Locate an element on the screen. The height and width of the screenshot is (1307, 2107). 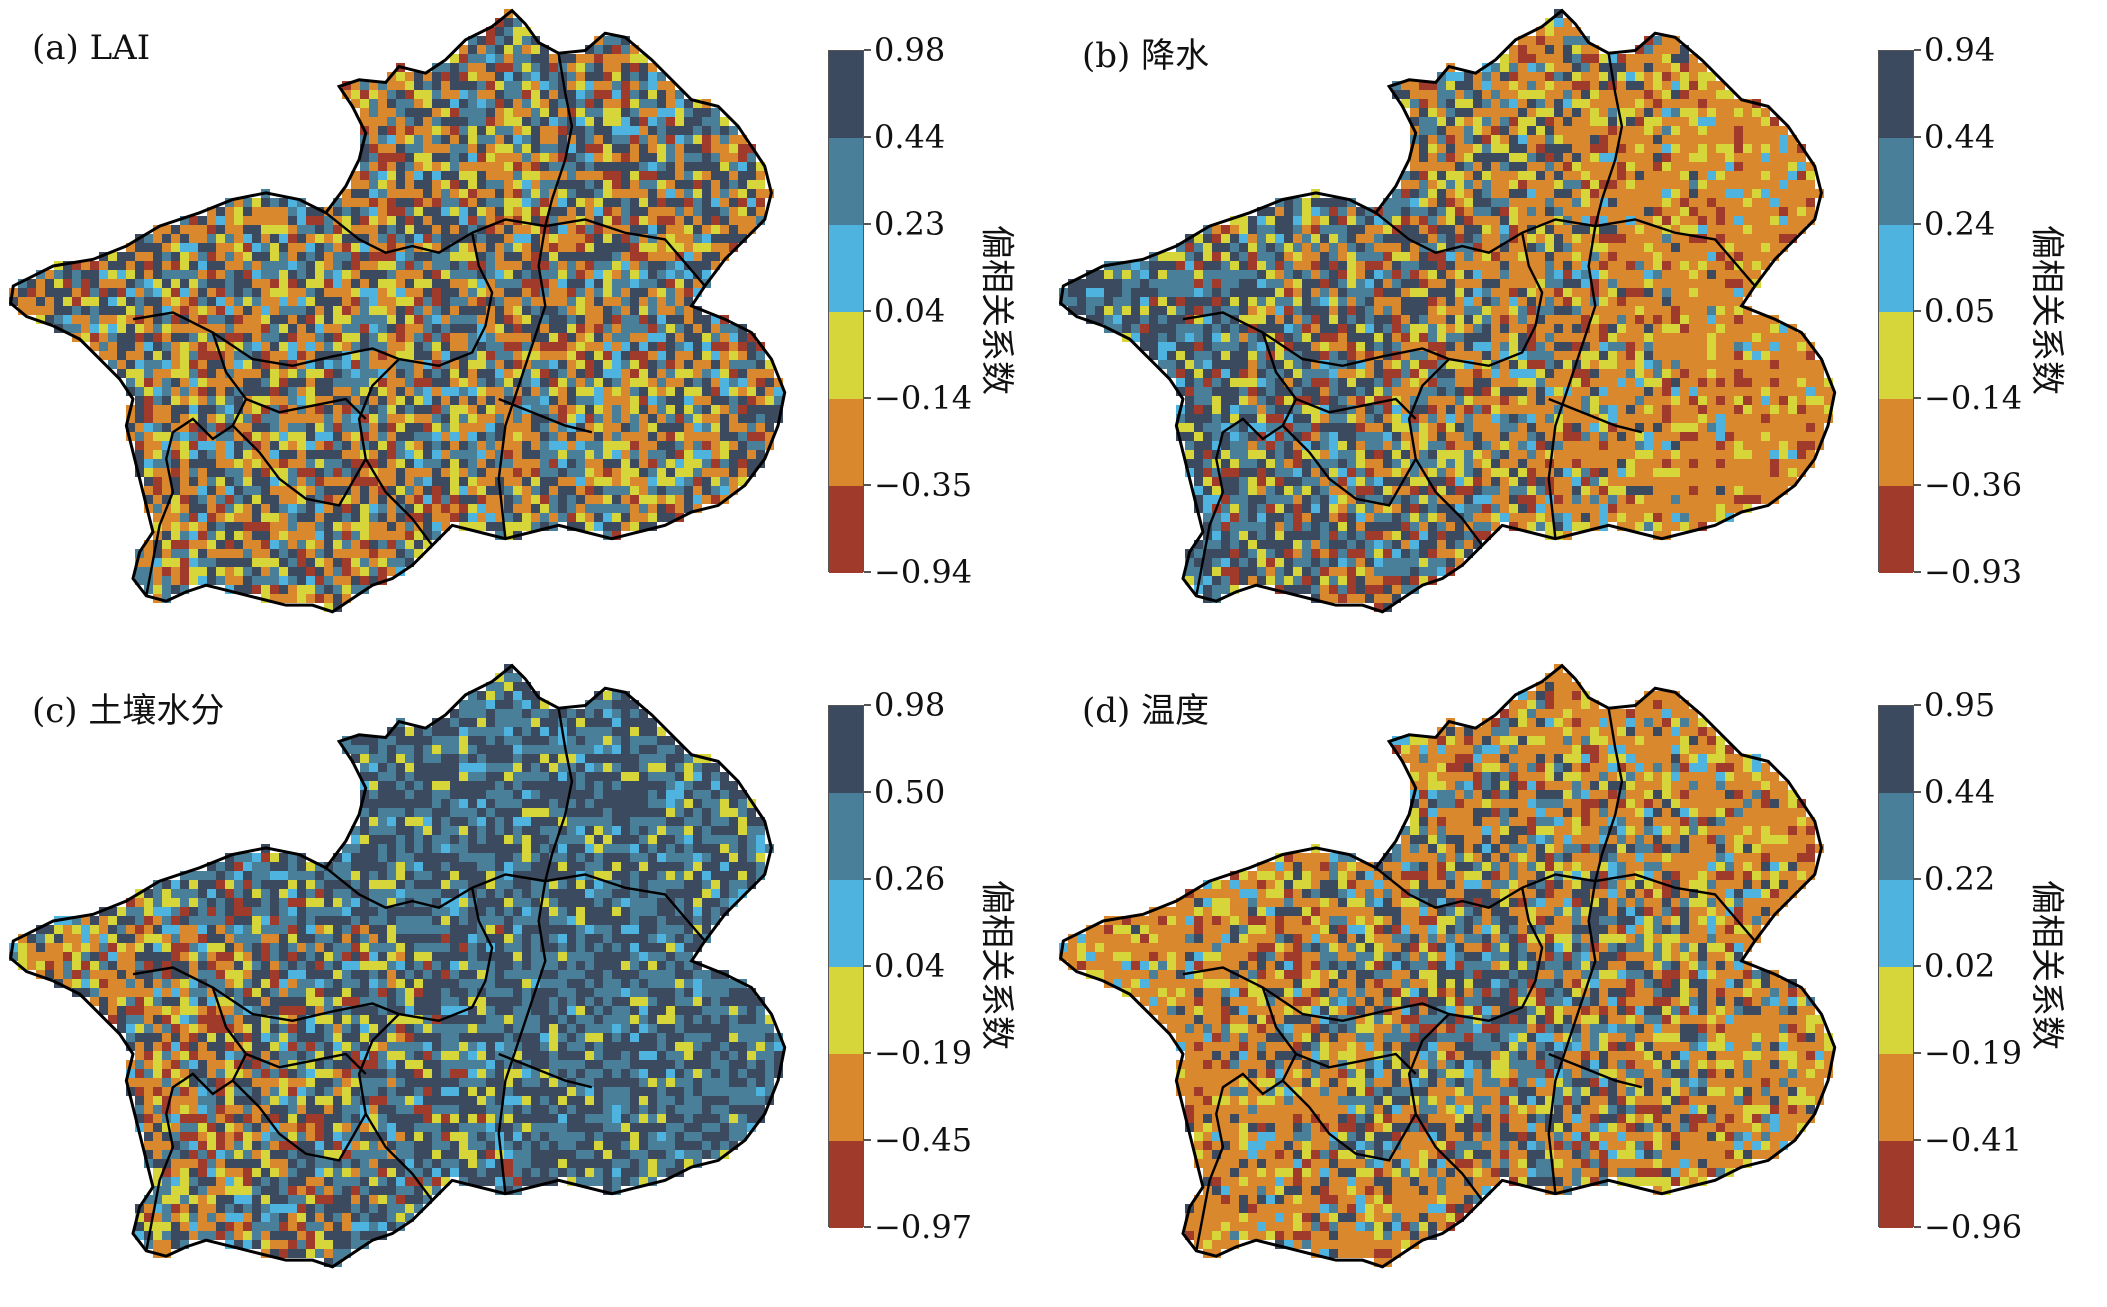
colorbar-tick-label: 0.23 is located at coordinates (910, 224).